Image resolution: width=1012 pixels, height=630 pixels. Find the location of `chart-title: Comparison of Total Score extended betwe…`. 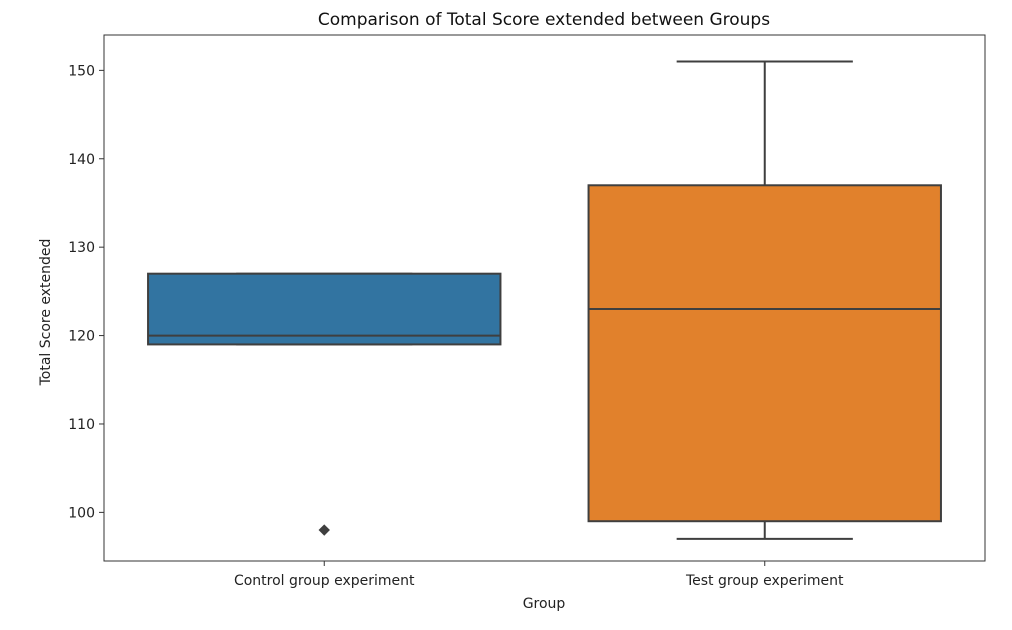

chart-title: Comparison of Total Score extended betwe… is located at coordinates (544, 20).